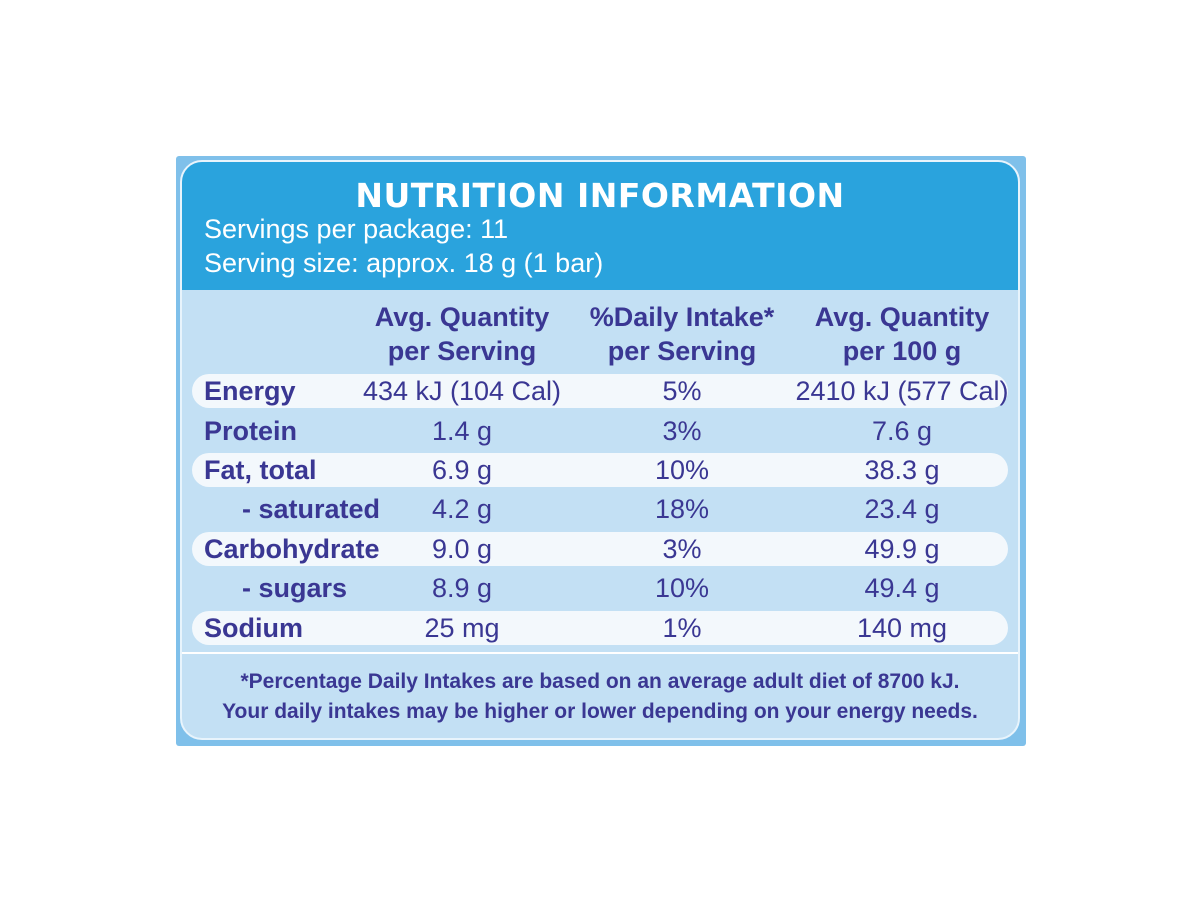 The image size is (1200, 900). I want to click on value-per-100g: 7.6 g, so click(902, 431).